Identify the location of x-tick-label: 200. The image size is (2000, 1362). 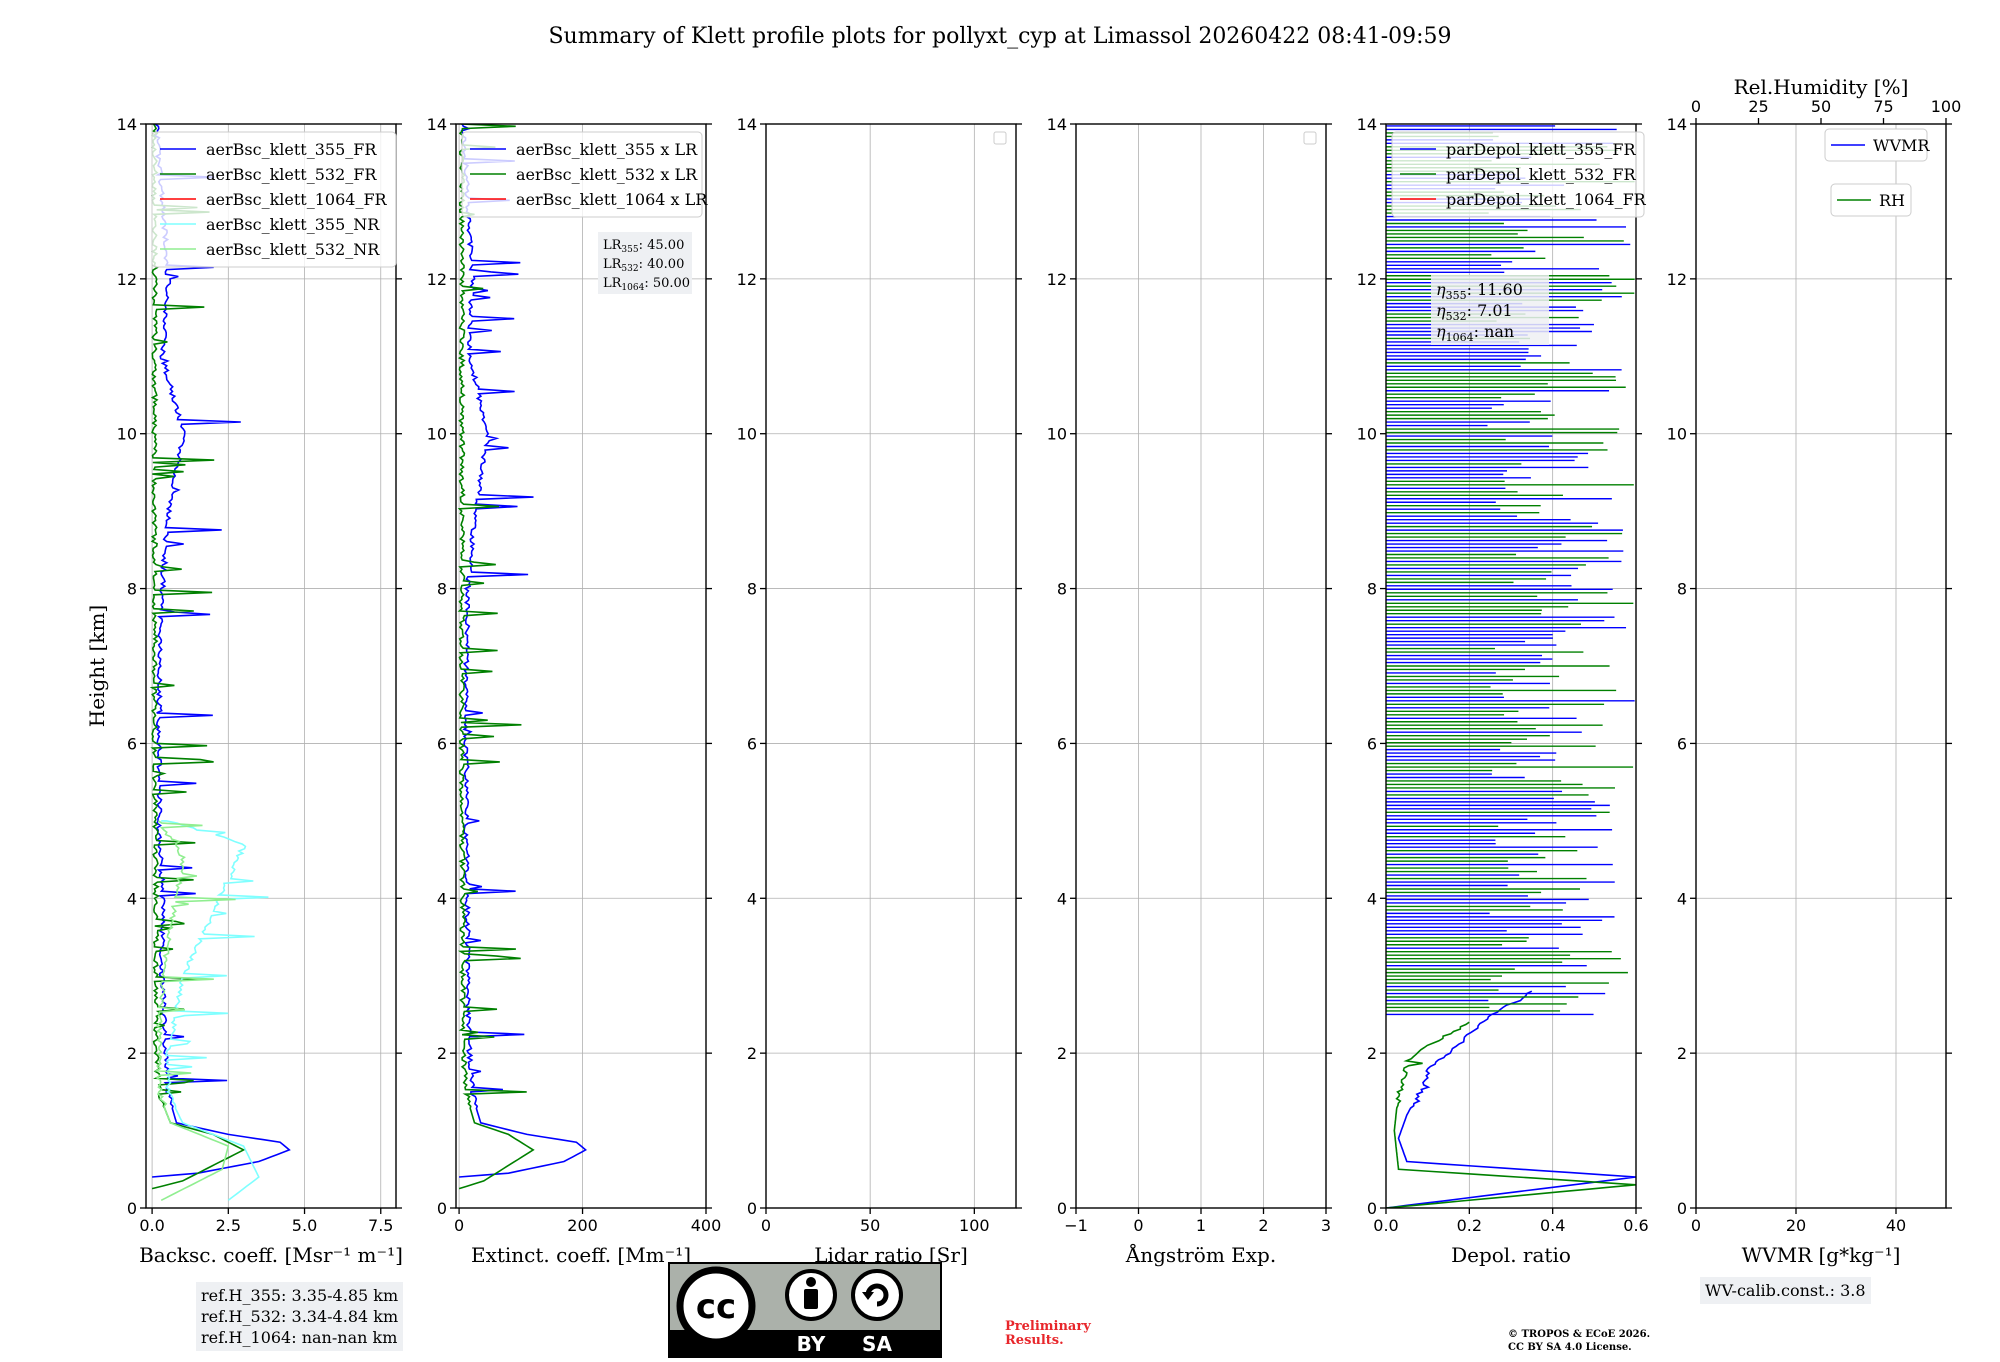
(582, 1225).